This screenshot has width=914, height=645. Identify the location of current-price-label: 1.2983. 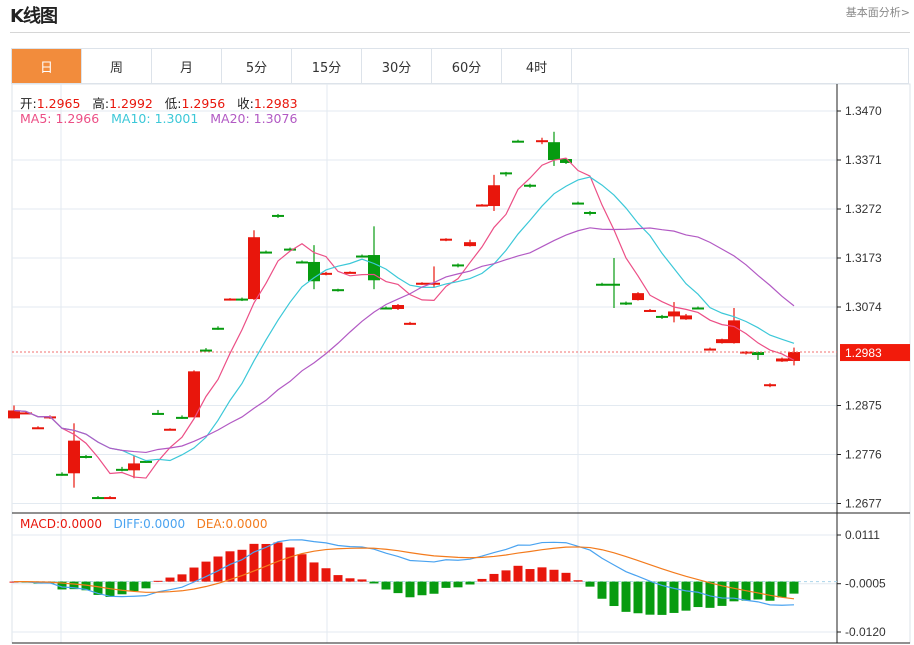
(863, 353).